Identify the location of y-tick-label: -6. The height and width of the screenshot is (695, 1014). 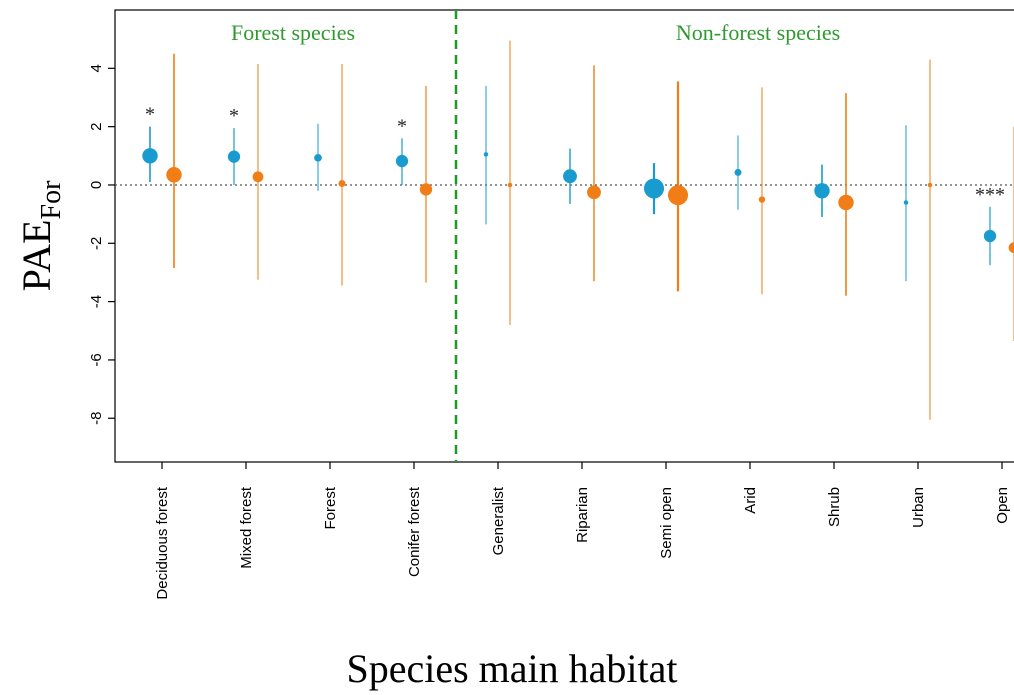
(96, 359).